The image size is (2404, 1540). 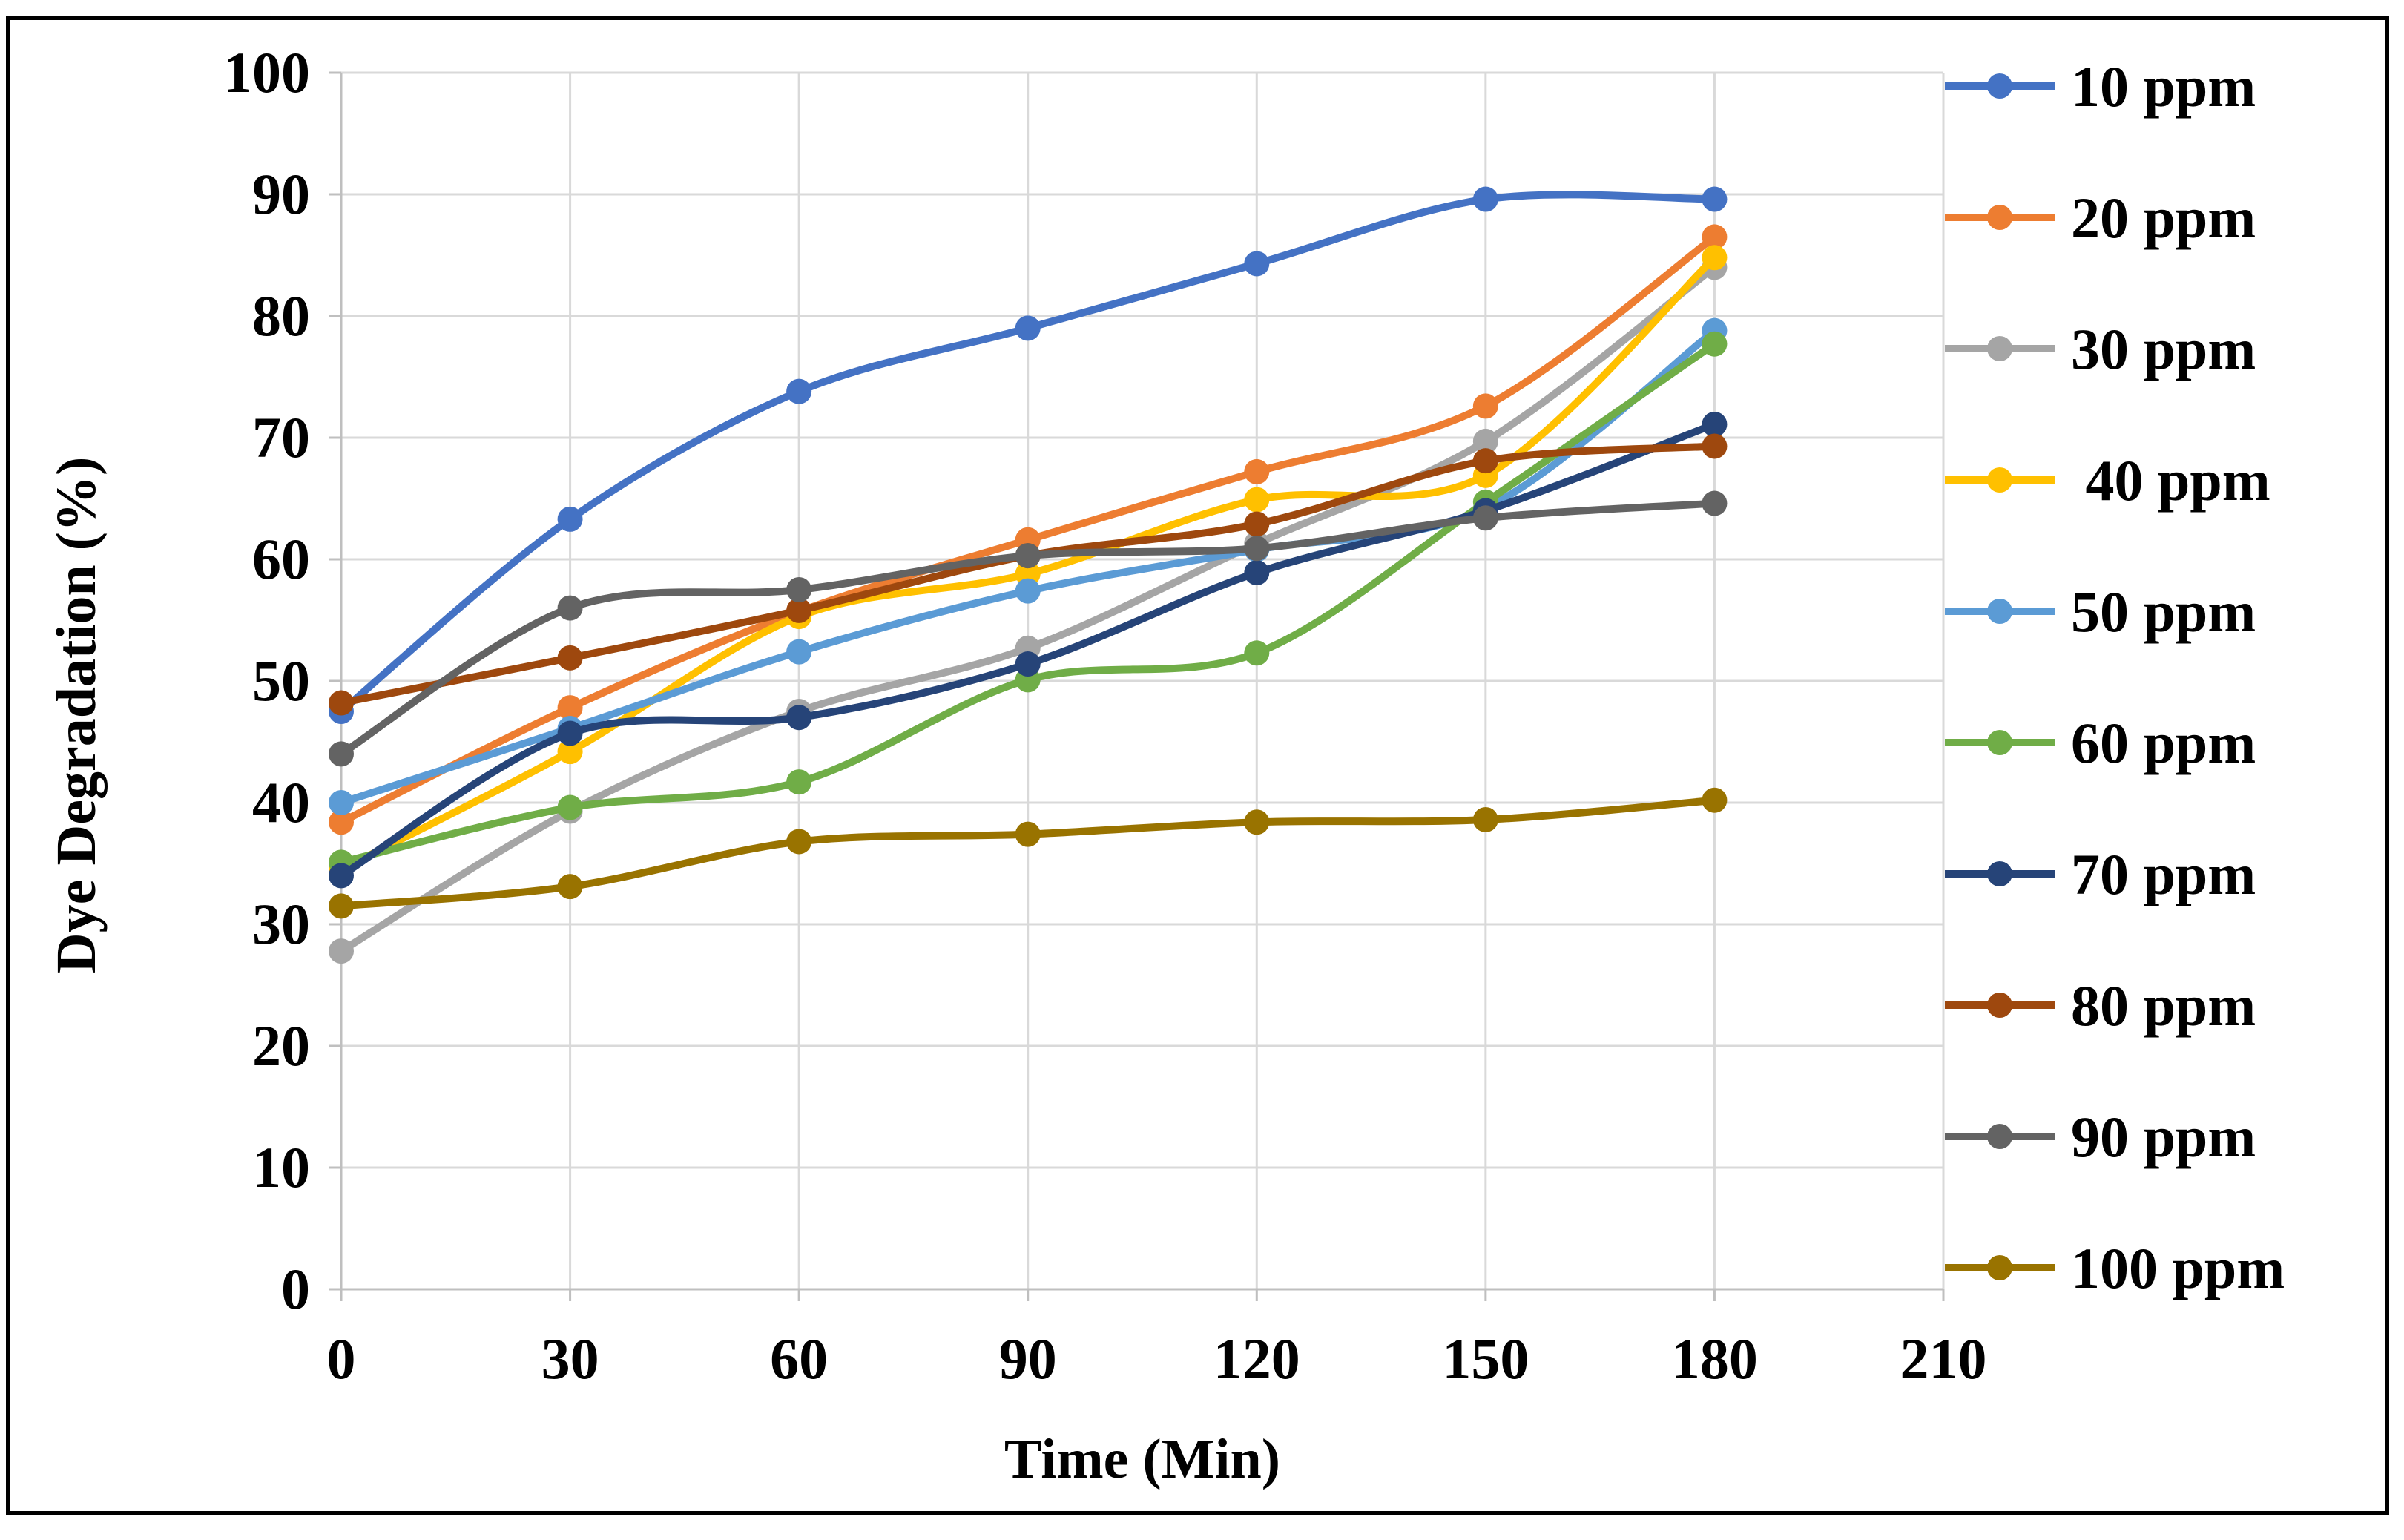 I want to click on y-tick-label: 90, so click(x=281, y=194).